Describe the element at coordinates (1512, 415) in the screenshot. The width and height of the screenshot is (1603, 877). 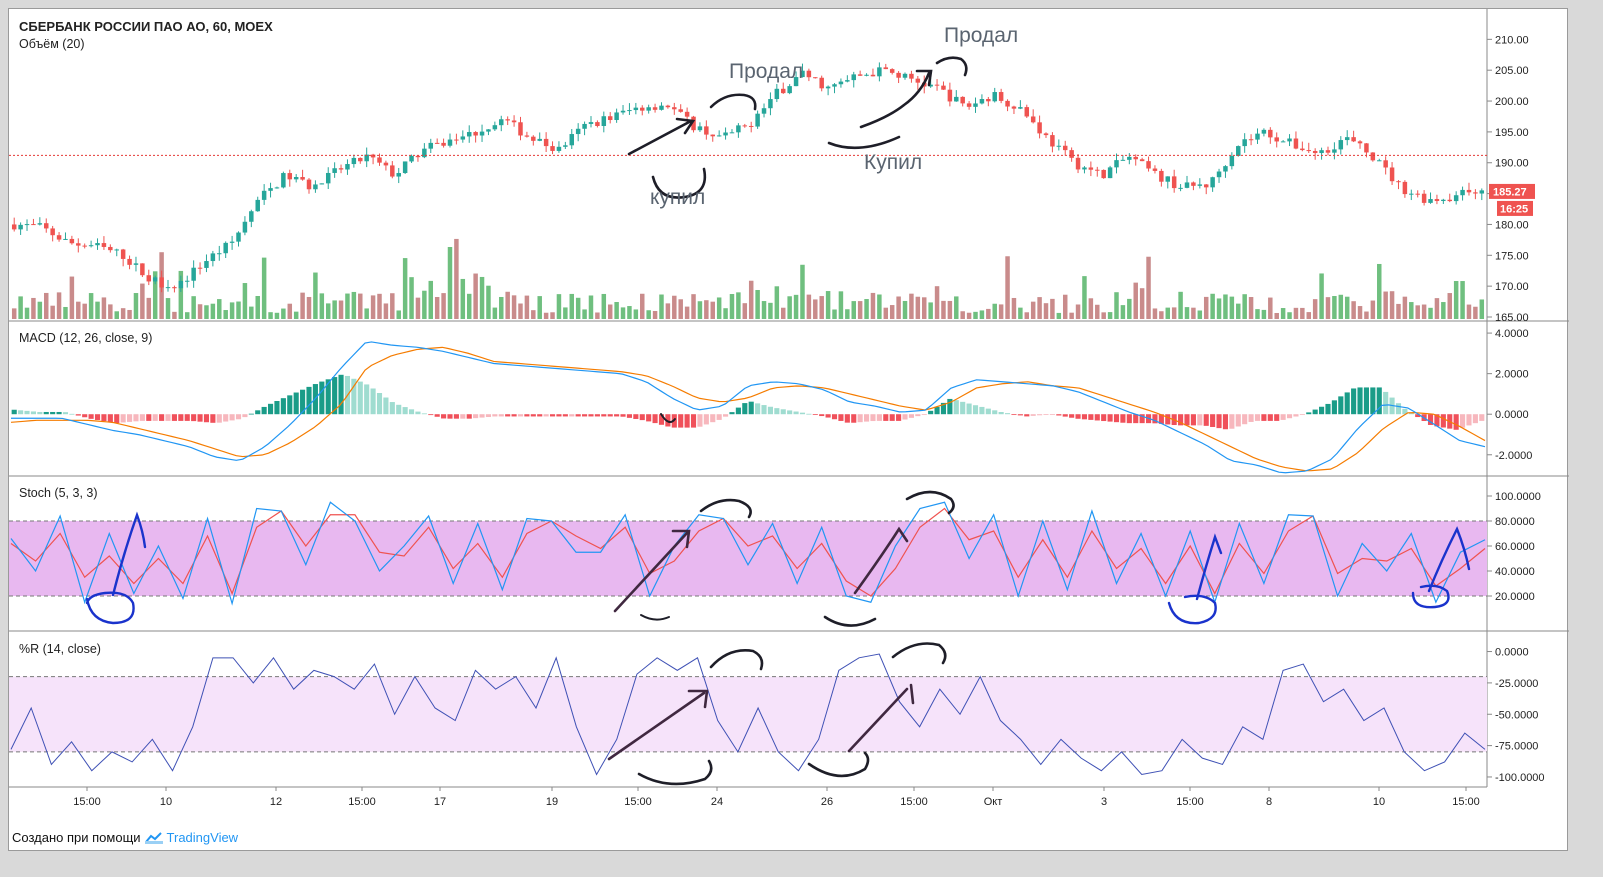
I see `macd-tick-label: 0.0000` at that location.